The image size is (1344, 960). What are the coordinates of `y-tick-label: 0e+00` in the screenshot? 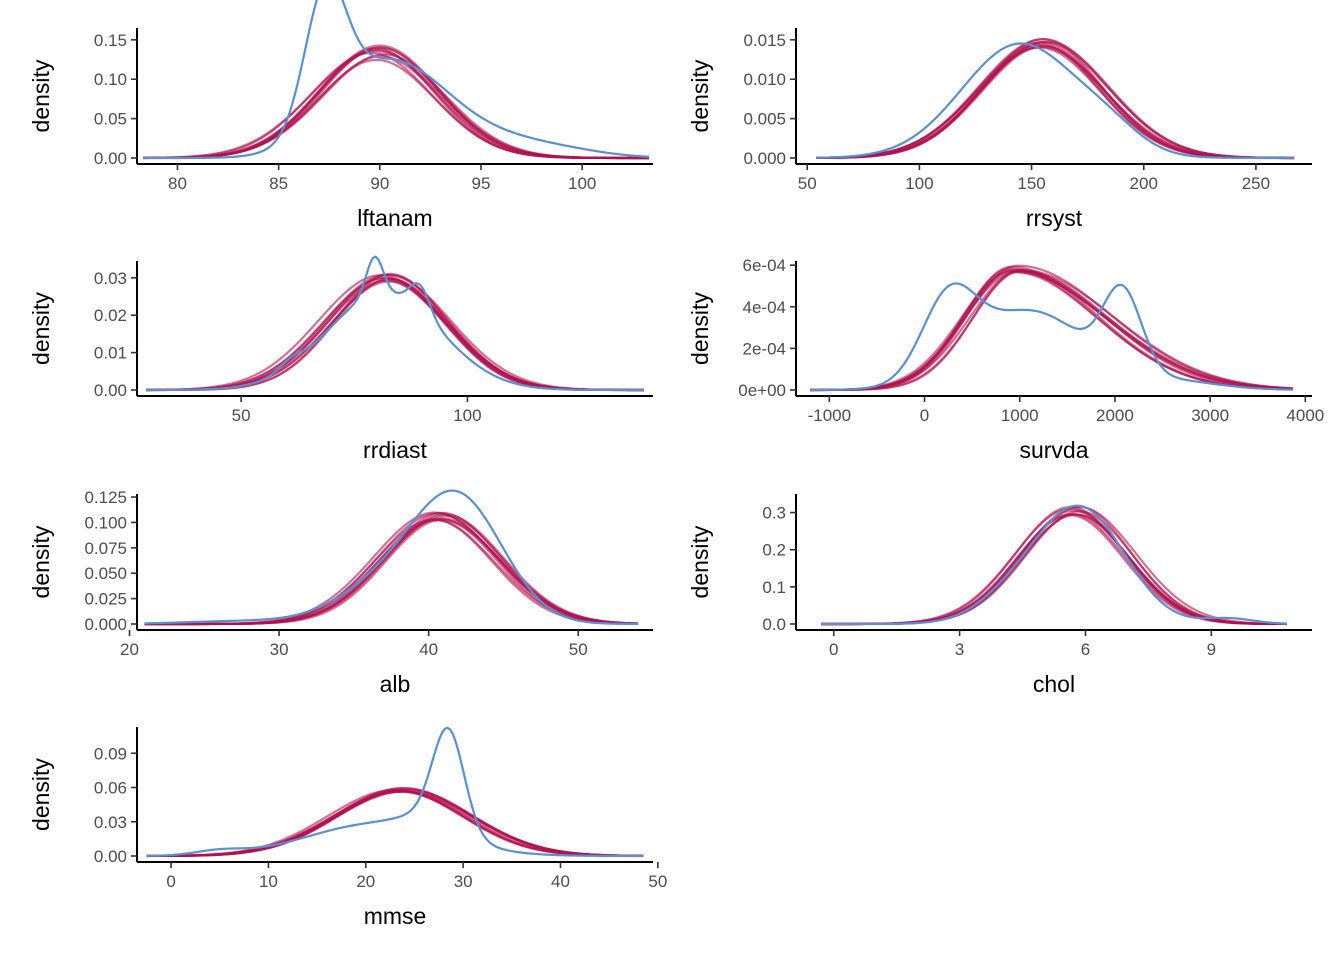 It's located at (762, 390).